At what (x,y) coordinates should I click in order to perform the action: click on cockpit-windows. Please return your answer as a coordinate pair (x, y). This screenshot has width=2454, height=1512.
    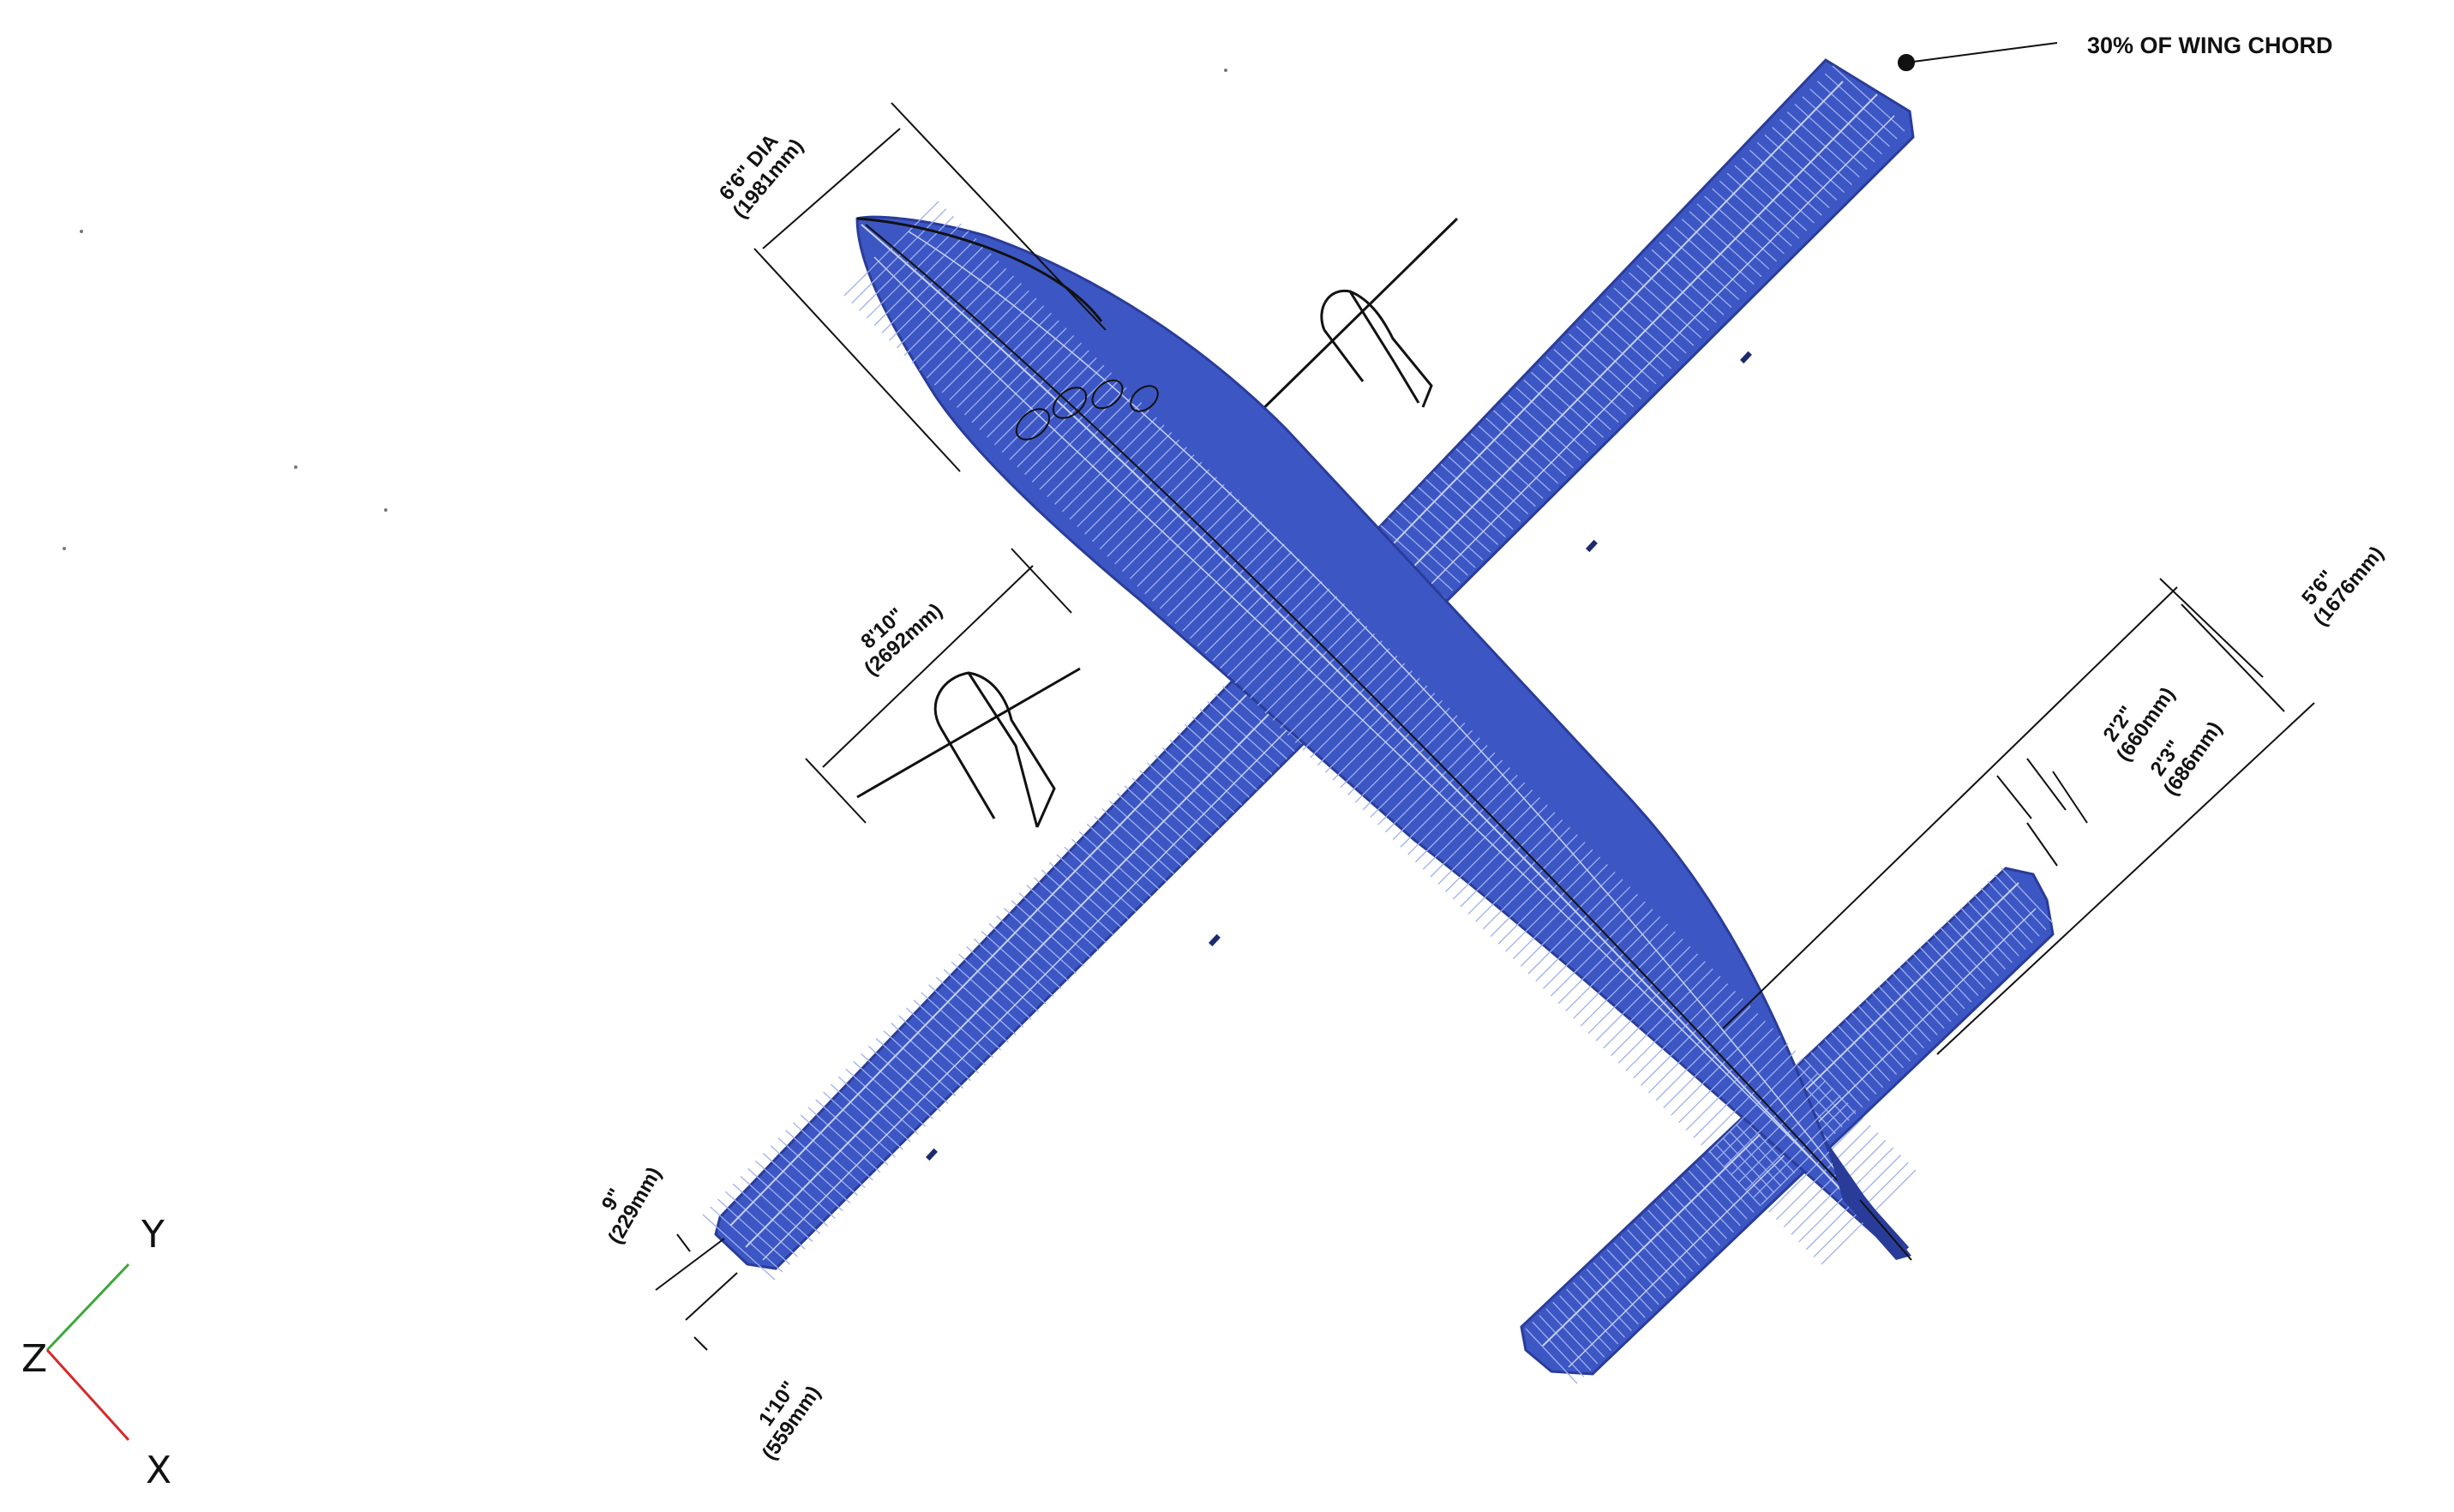
    Looking at the image, I should click on (1087, 410).